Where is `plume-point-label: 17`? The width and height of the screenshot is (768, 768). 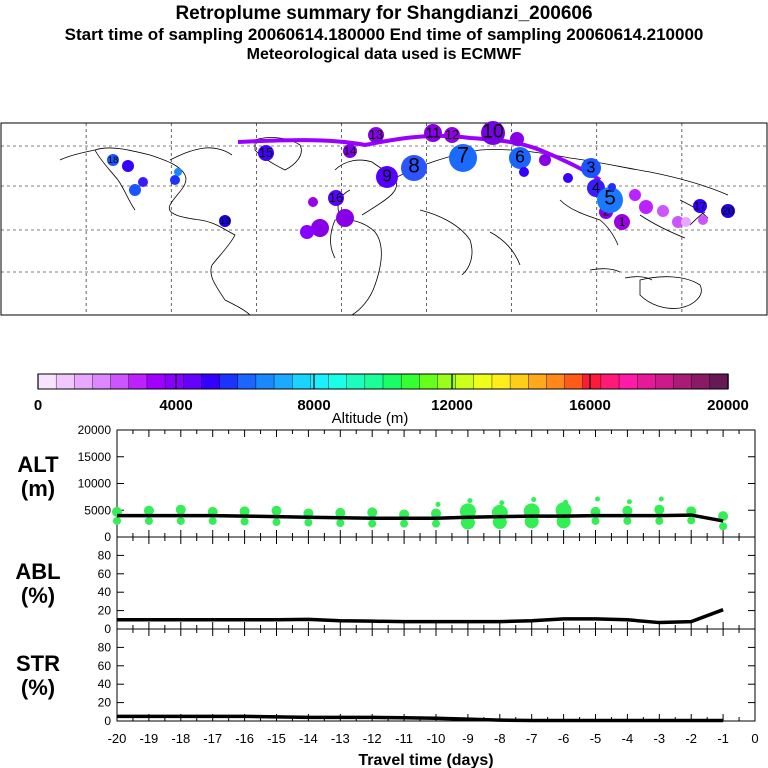
plume-point-label: 17 is located at coordinates (700, 207).